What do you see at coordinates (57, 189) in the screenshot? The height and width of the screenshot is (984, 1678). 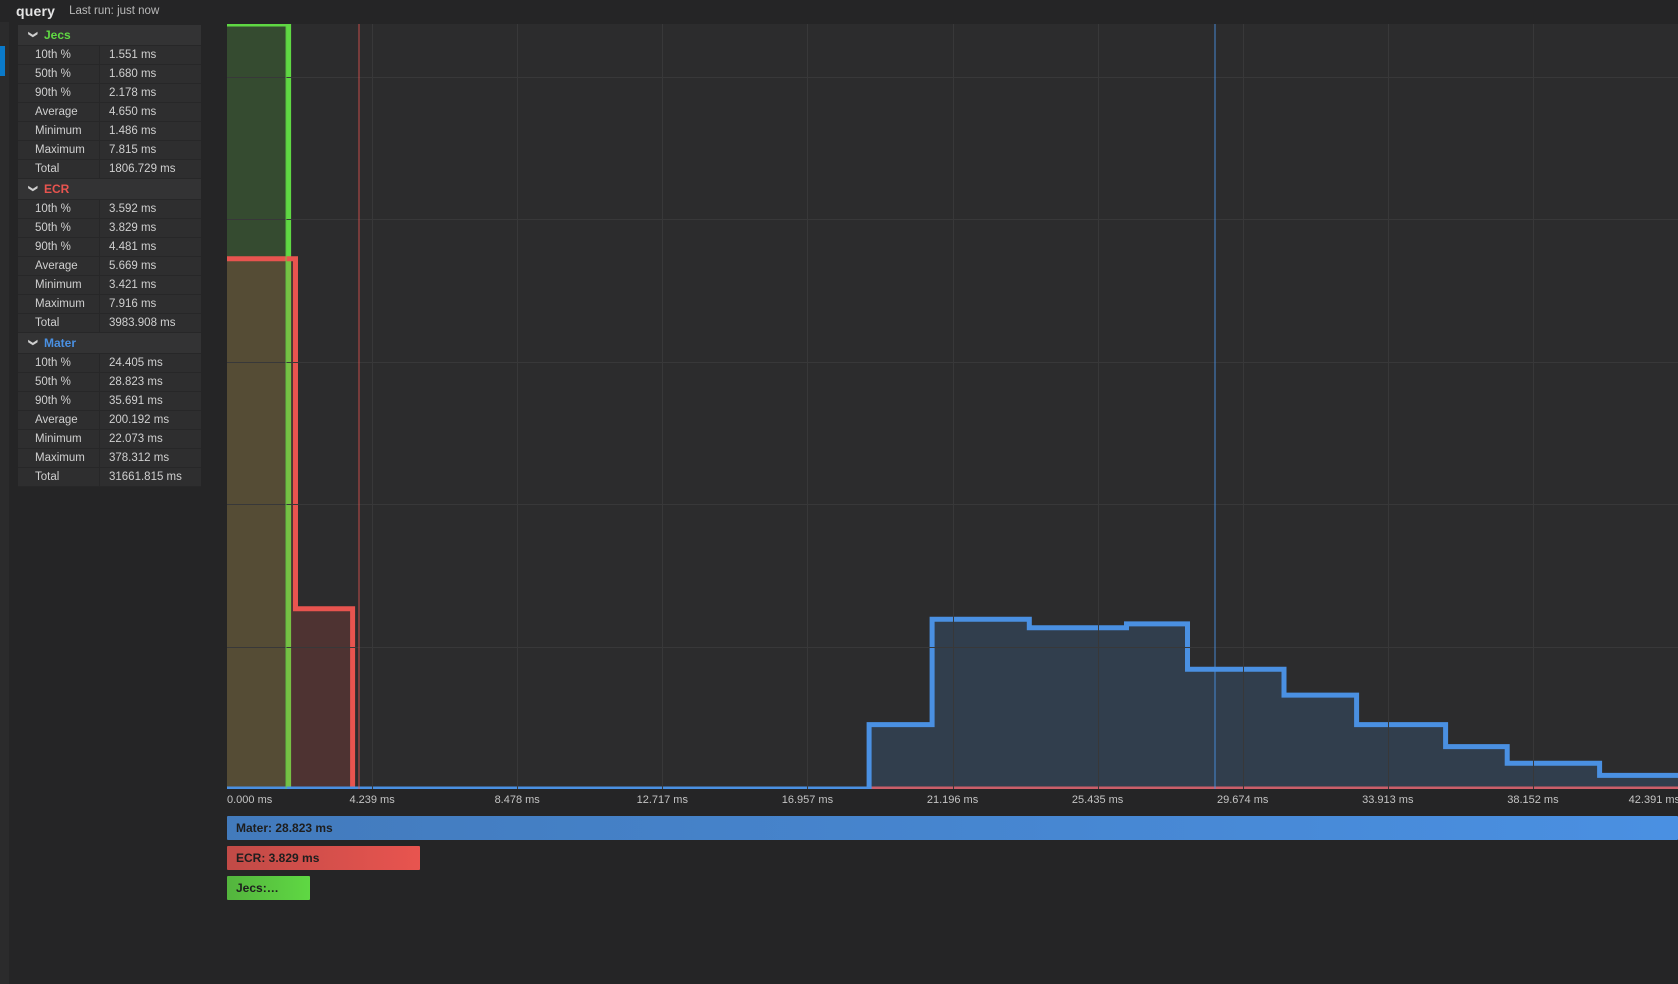 I see `stats-group-label: ECR` at bounding box center [57, 189].